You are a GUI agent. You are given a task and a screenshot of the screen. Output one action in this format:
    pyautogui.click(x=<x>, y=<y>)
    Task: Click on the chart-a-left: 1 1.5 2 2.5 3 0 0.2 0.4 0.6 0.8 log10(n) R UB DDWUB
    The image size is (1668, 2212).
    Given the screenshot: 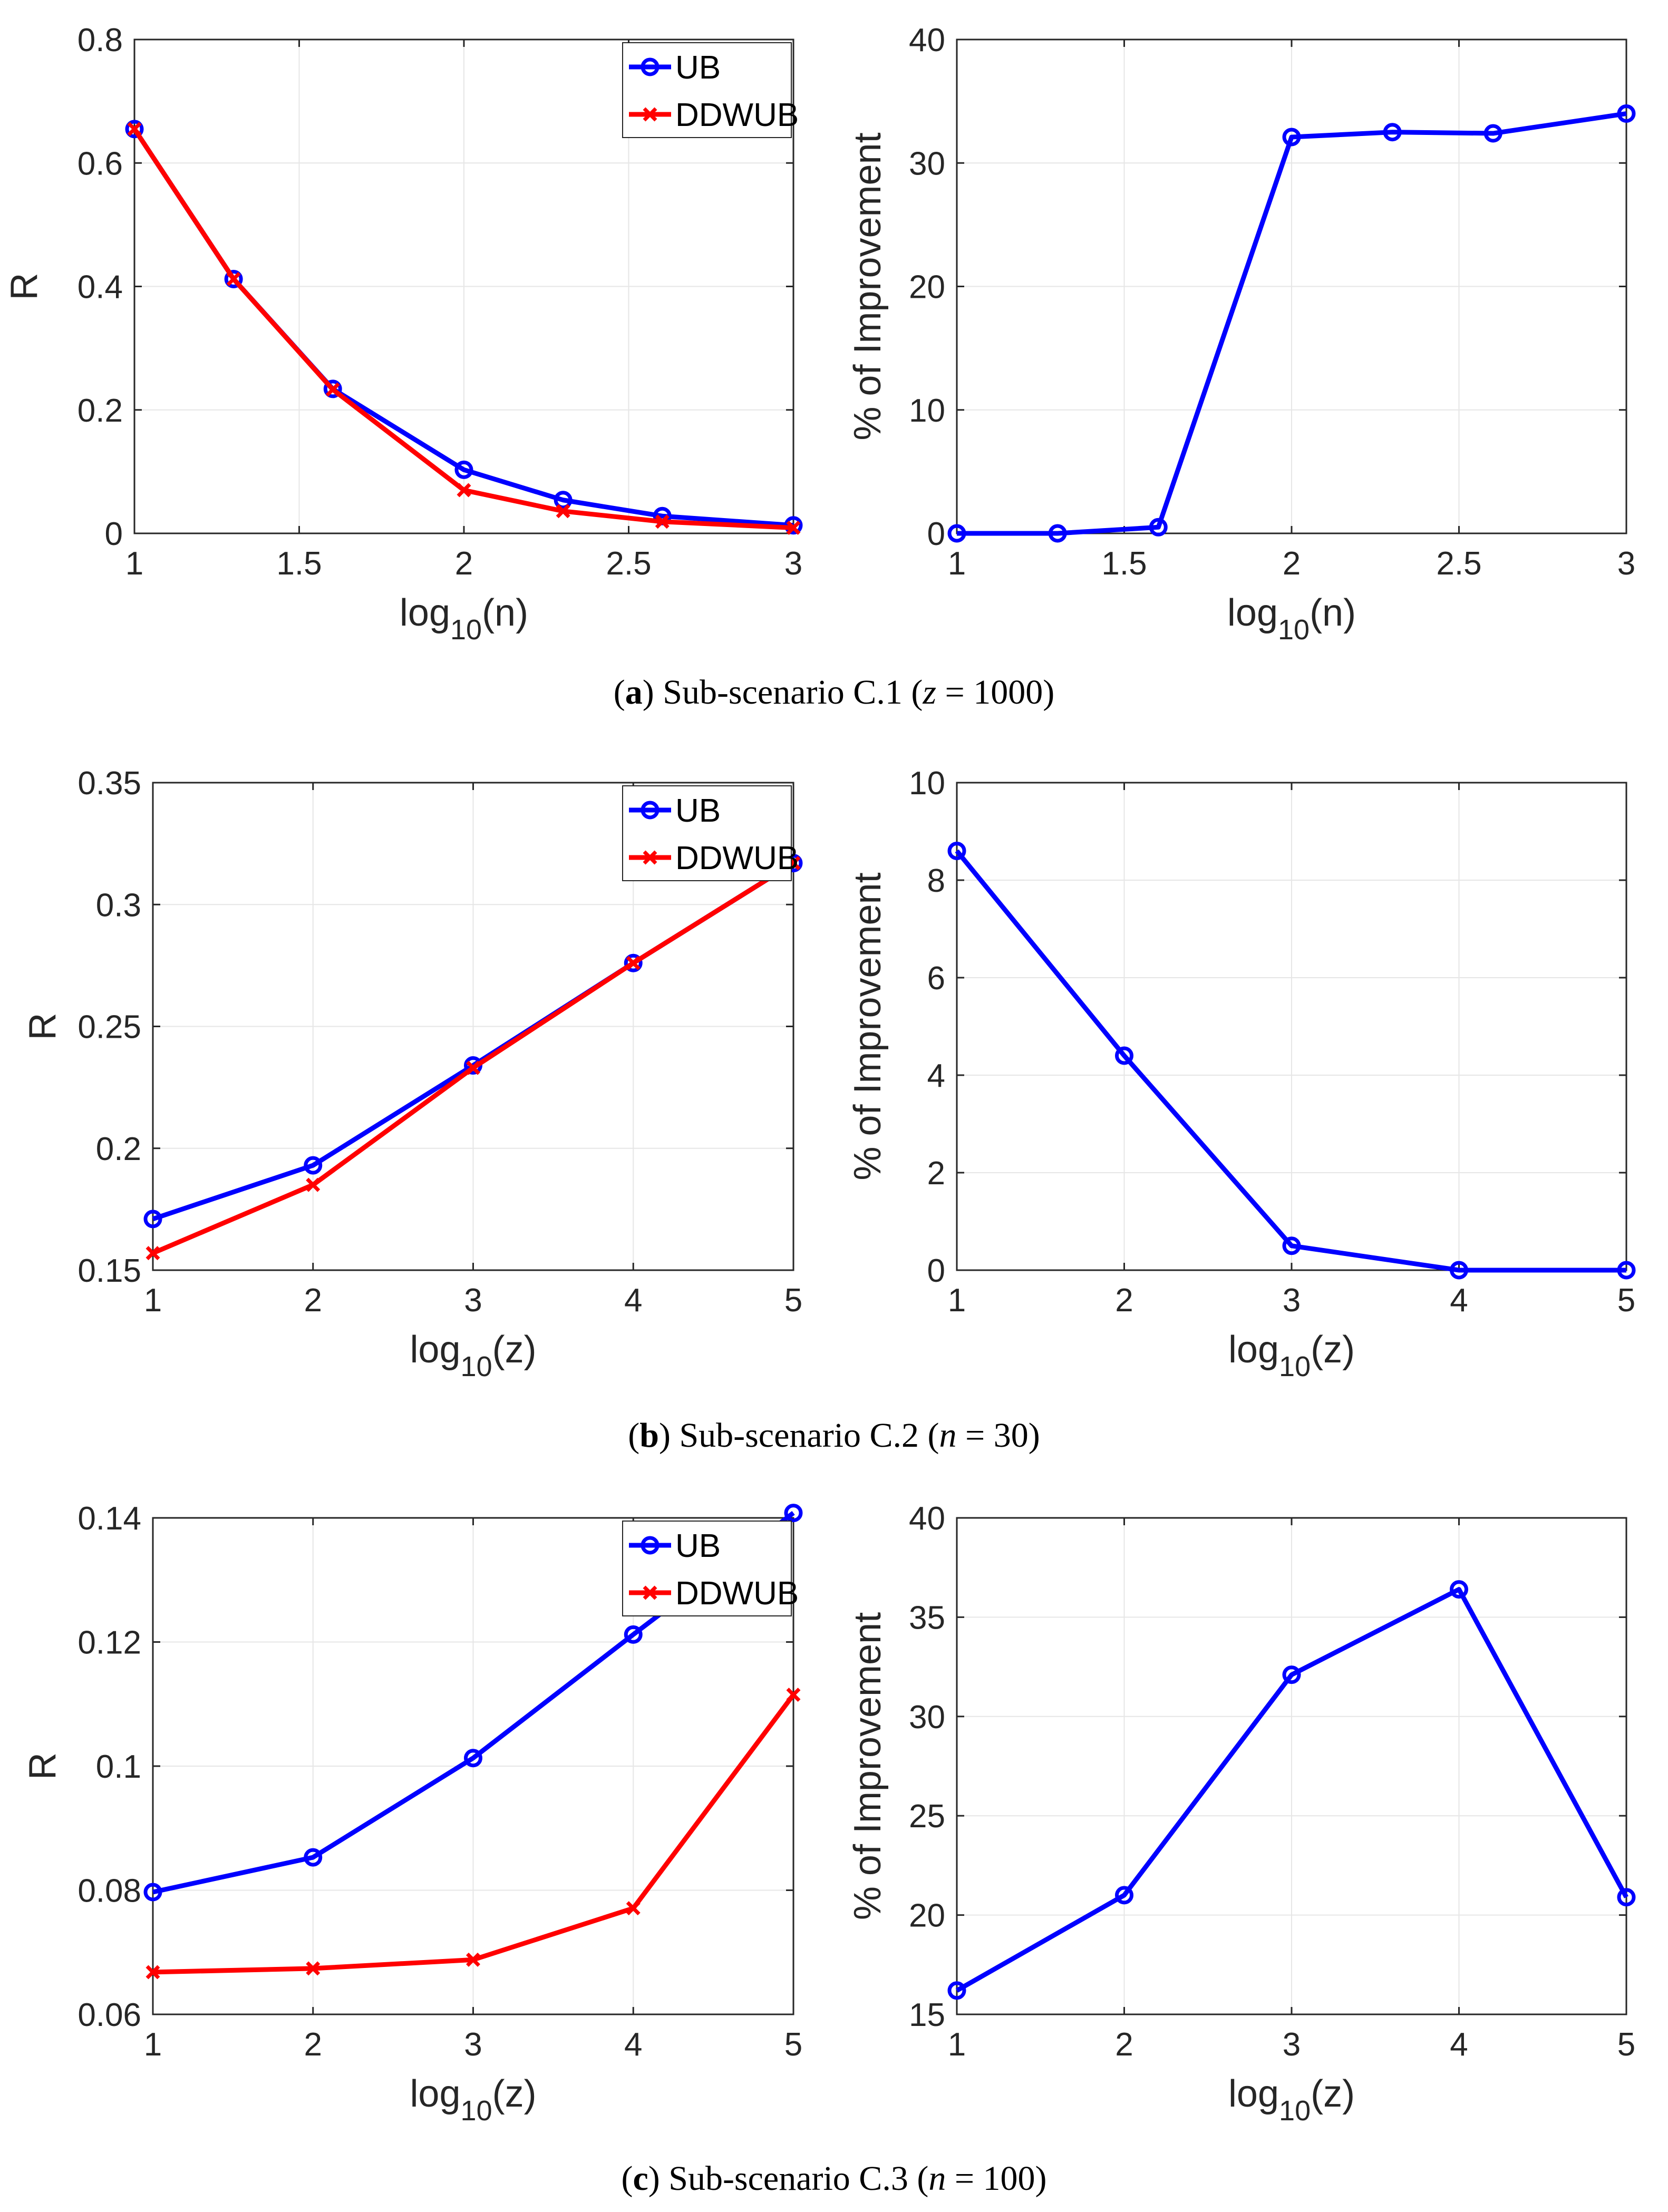 What is the action you would take?
    pyautogui.click(x=403, y=334)
    